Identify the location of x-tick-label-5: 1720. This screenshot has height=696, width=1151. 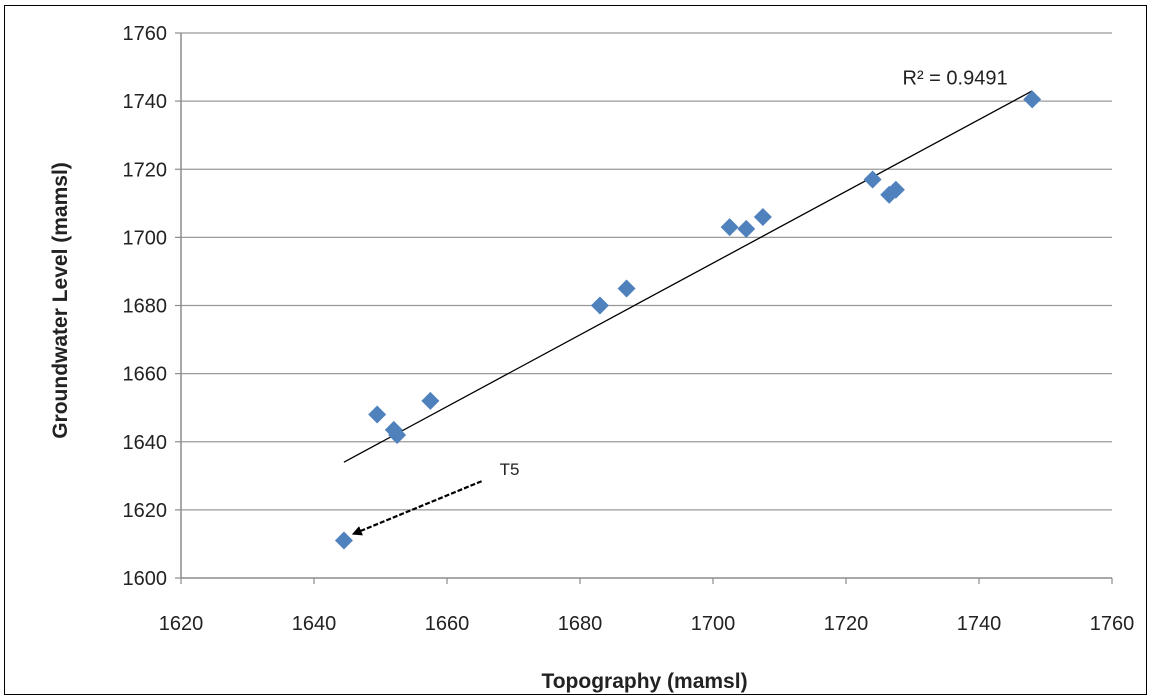
(846, 624).